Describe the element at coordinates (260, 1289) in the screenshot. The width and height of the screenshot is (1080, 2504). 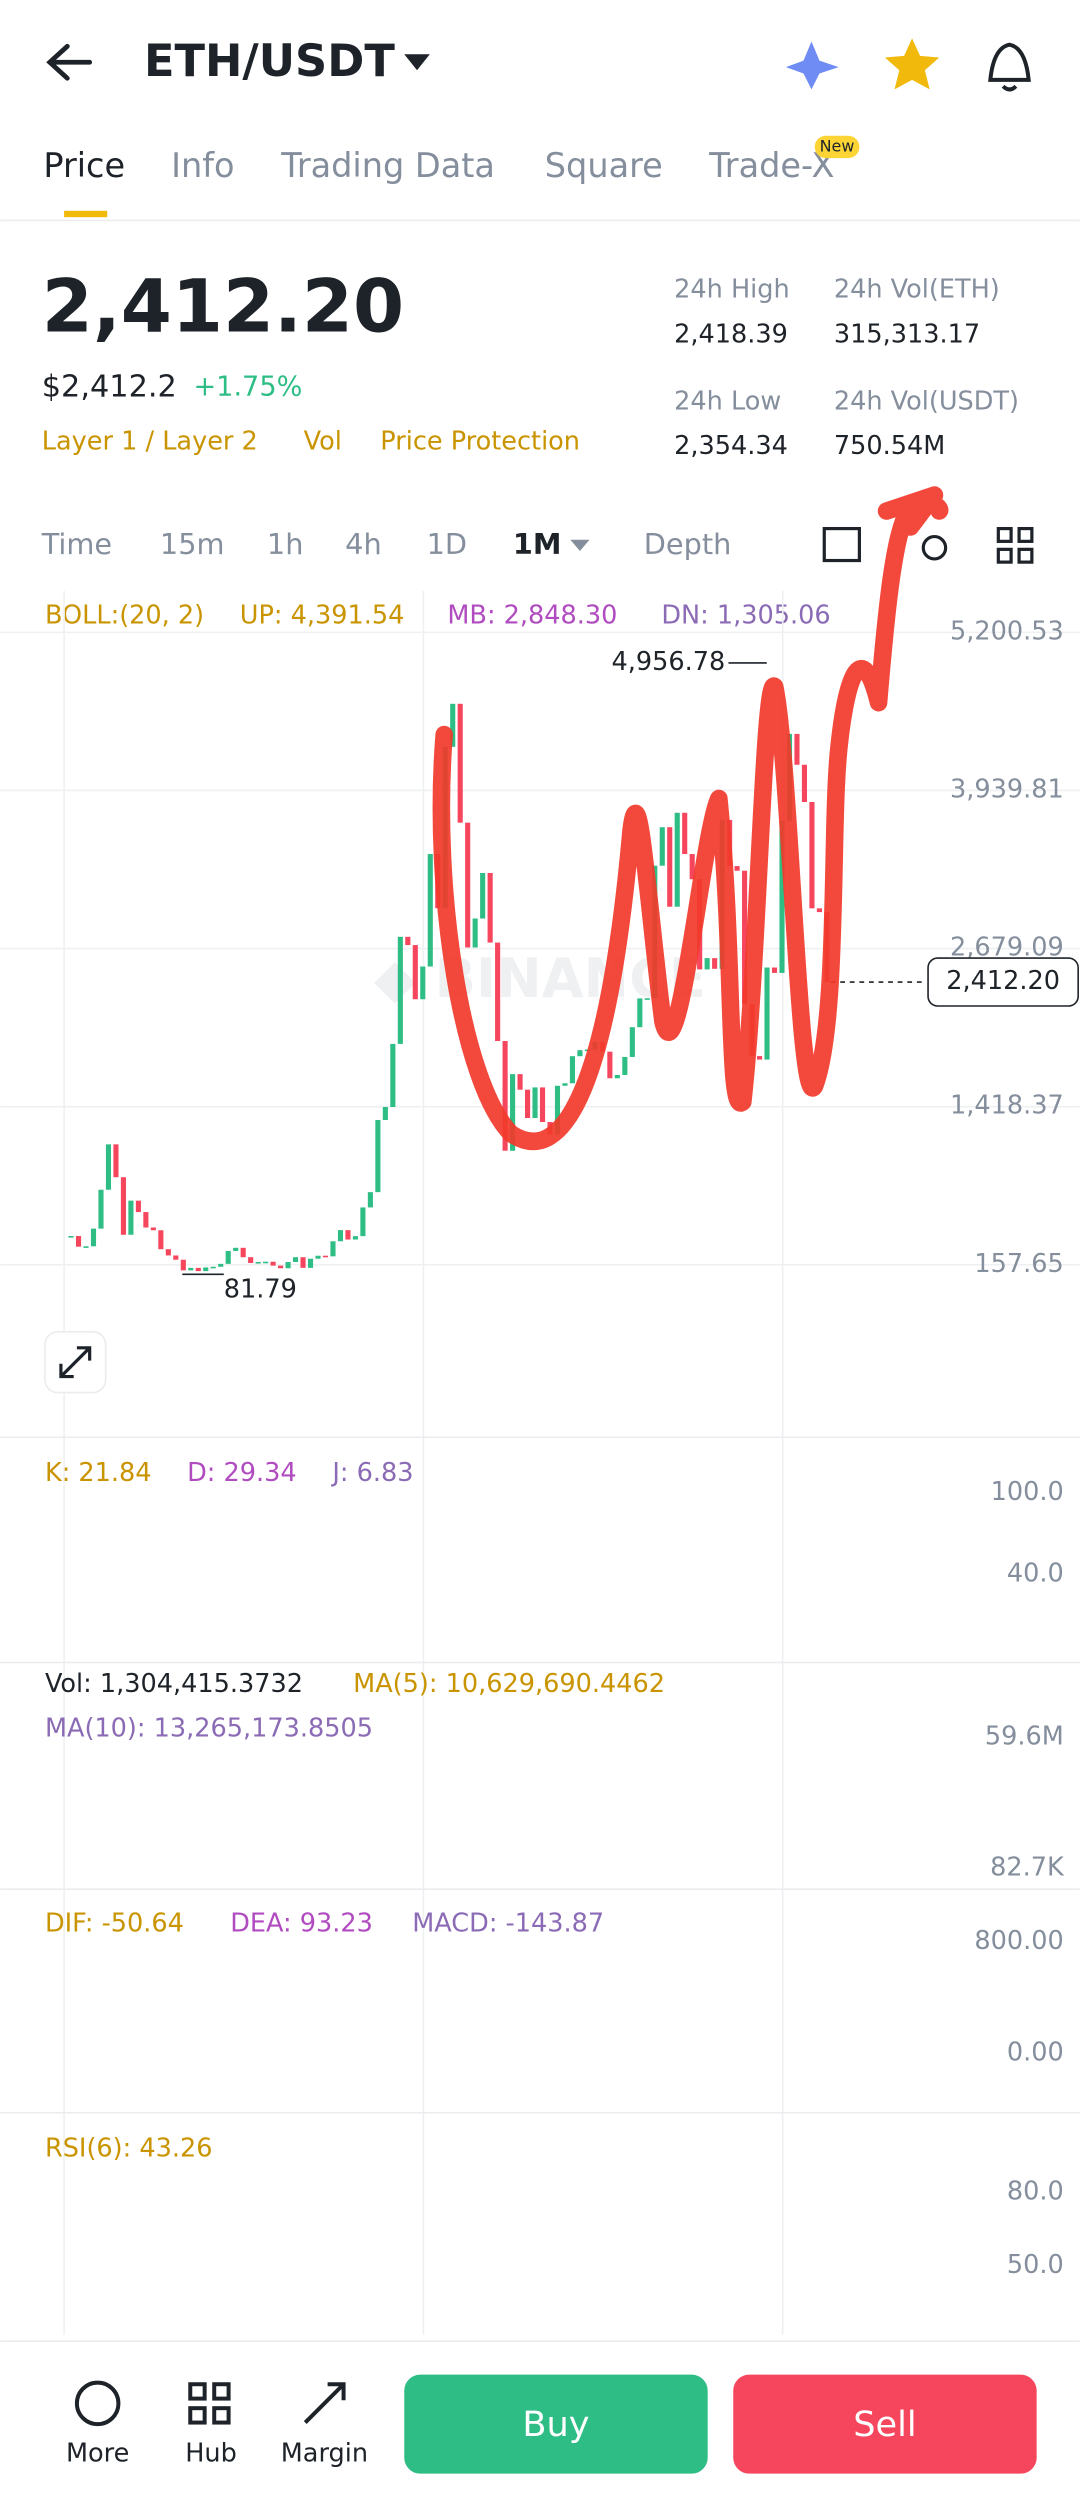
I see `low-label: 81.79` at that location.